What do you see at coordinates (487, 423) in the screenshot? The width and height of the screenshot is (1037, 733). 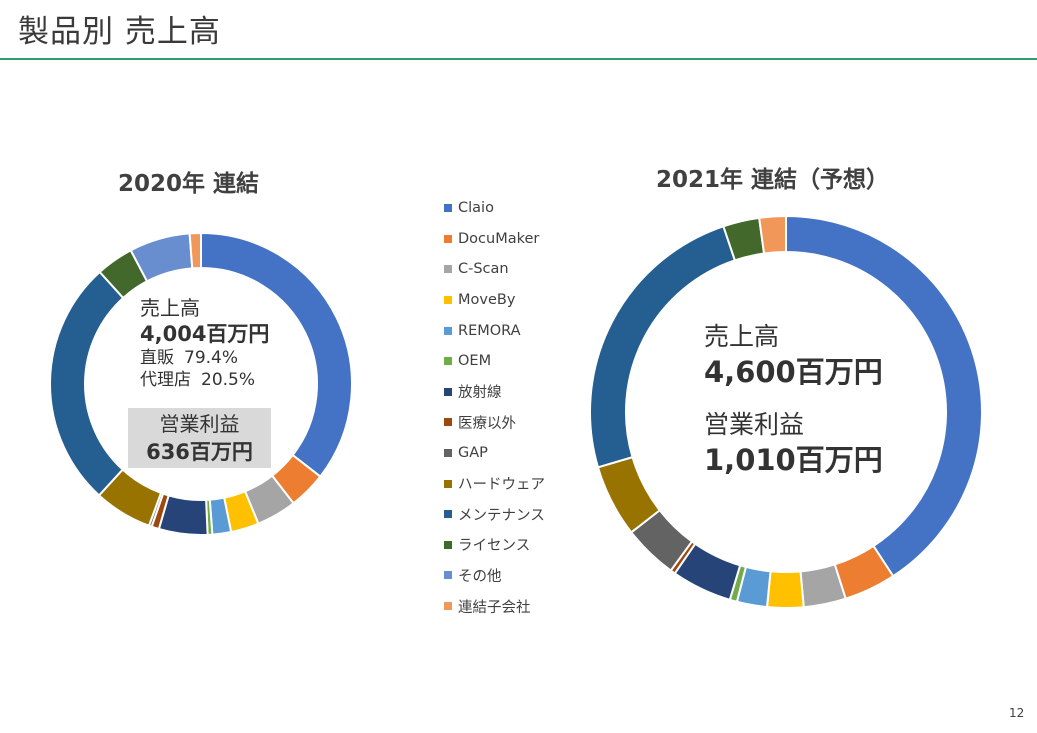 I see `legend-label: 医療以外` at bounding box center [487, 423].